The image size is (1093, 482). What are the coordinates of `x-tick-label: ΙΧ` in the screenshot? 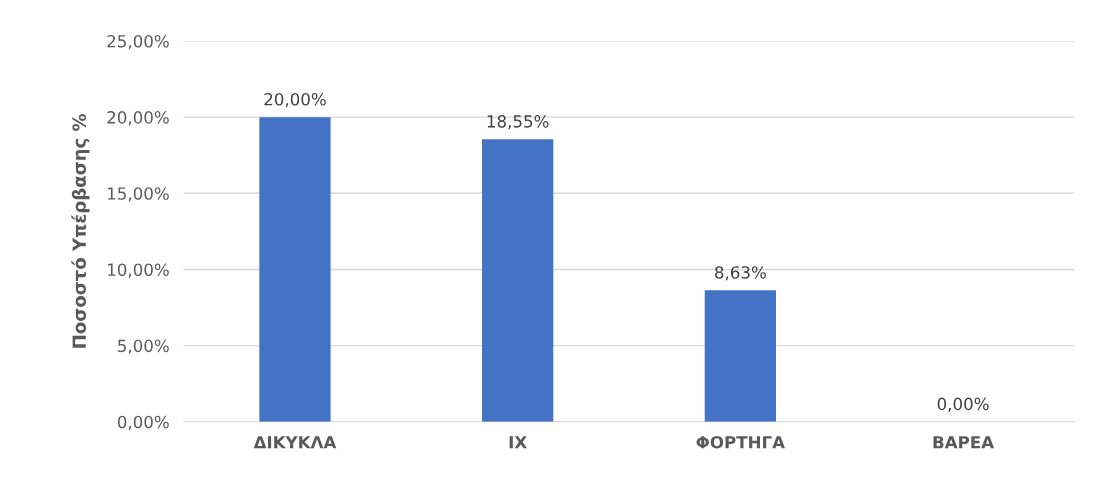 It's located at (518, 442).